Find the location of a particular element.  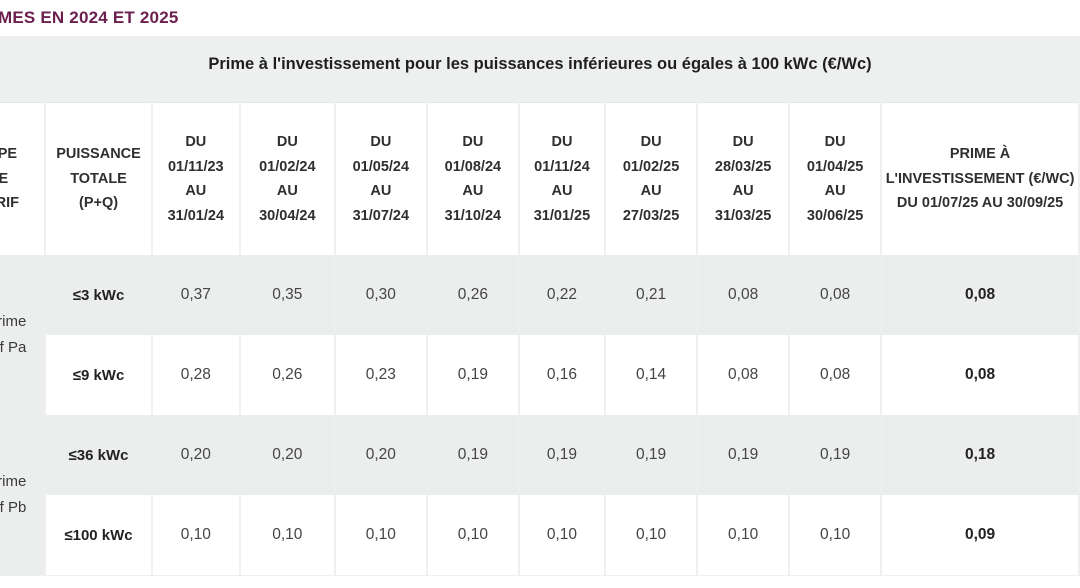

value-cell: 0,14 is located at coordinates (651, 375).